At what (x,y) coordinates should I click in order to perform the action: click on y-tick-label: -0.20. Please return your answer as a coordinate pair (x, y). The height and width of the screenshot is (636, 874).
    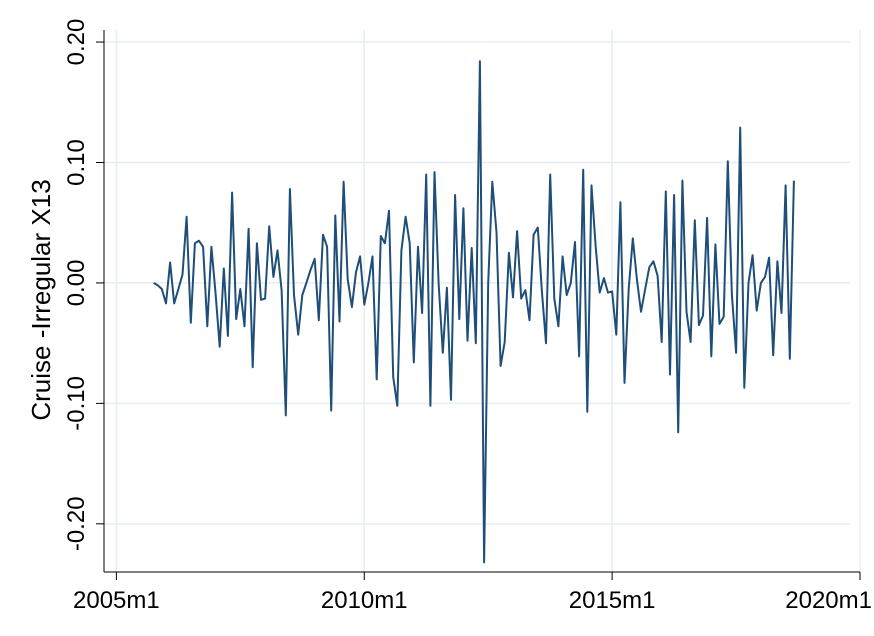
    Looking at the image, I should click on (76, 523).